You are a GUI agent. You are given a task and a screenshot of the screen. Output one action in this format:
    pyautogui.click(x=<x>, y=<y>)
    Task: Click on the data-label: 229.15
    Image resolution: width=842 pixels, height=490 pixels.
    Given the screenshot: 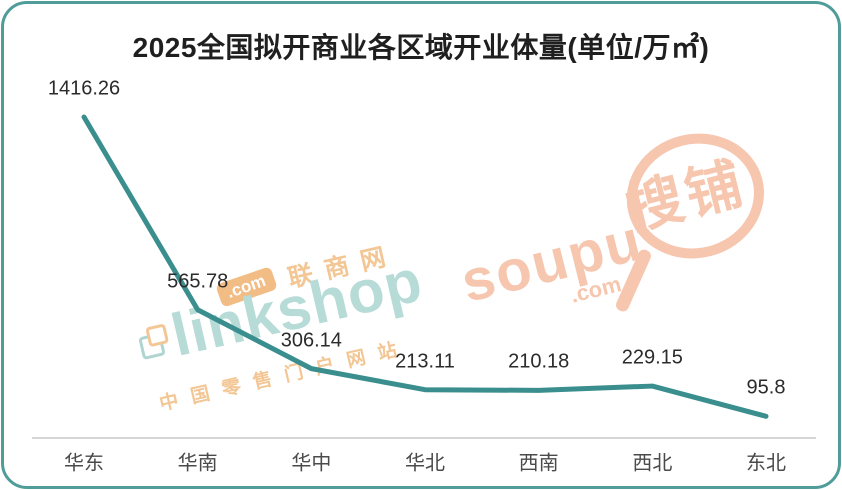 What is the action you would take?
    pyautogui.click(x=652, y=357)
    